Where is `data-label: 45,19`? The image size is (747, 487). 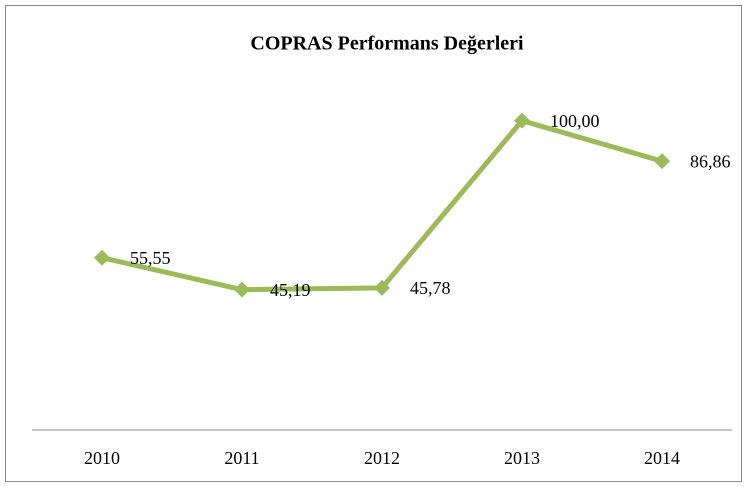
data-label: 45,19 is located at coordinates (290, 290).